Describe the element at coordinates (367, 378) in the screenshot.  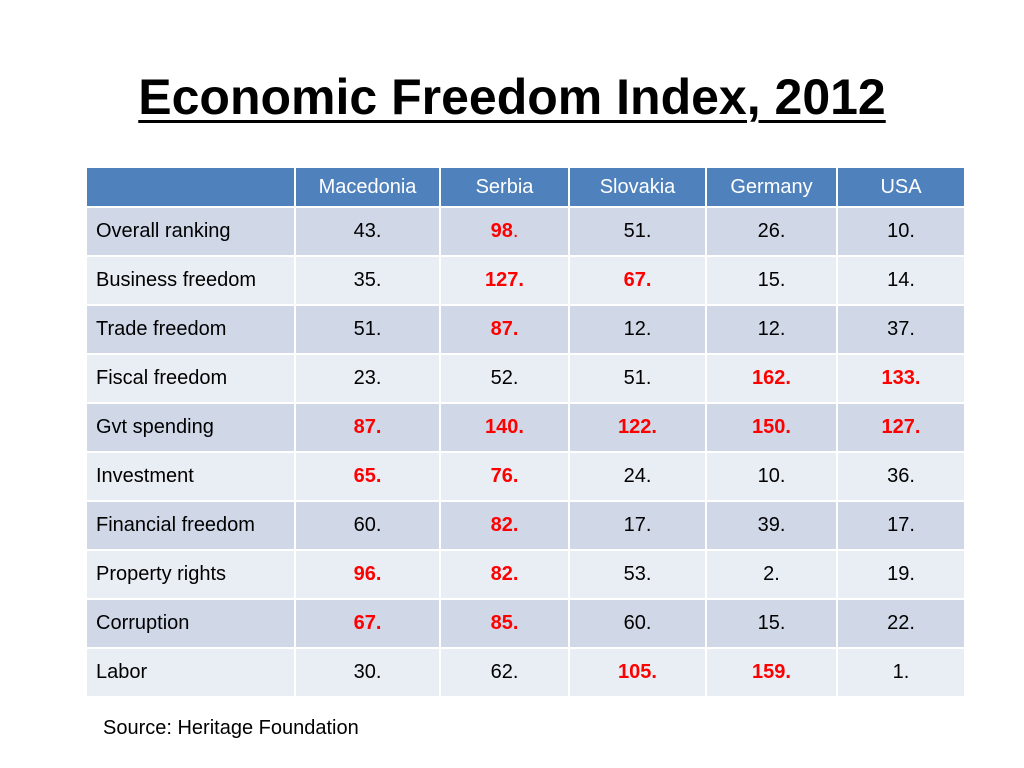
I see `table-cell: 23.` at that location.